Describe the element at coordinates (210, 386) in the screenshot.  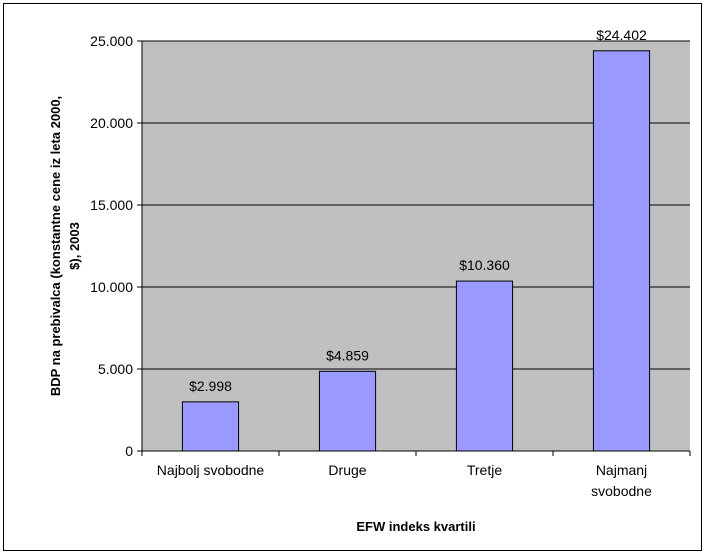
I see `data-label: $2.998` at that location.